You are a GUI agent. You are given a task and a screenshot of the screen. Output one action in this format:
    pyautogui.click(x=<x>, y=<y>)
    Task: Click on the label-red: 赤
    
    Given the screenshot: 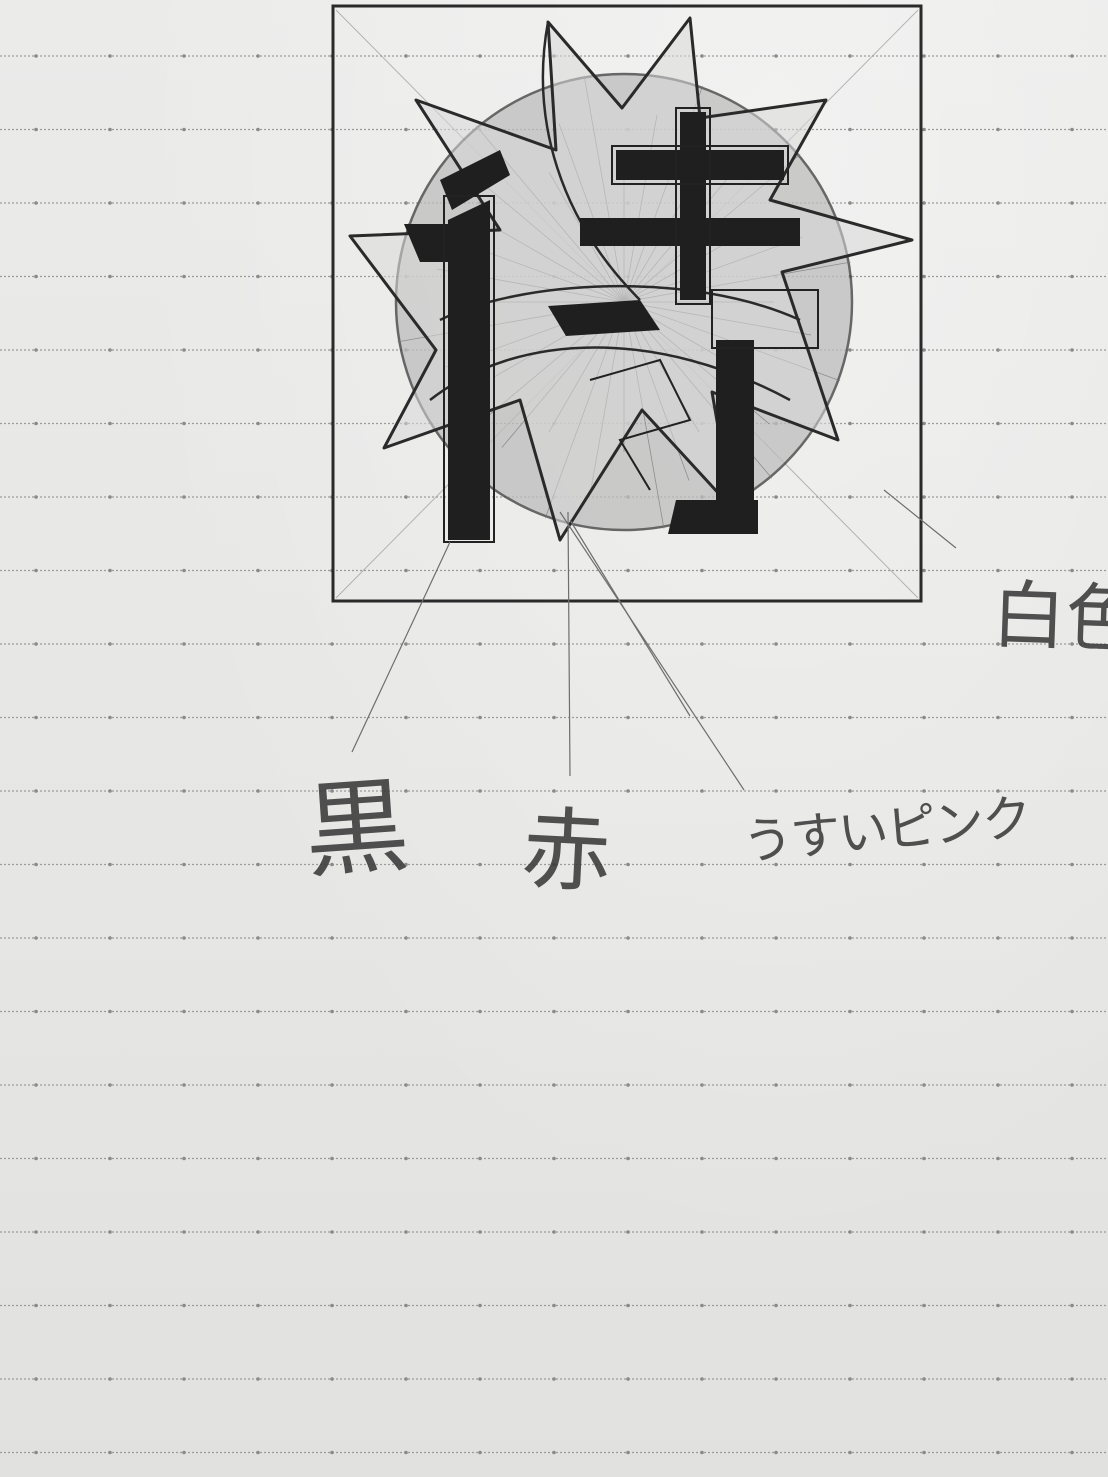 What is the action you would take?
    pyautogui.click(x=566, y=851)
    